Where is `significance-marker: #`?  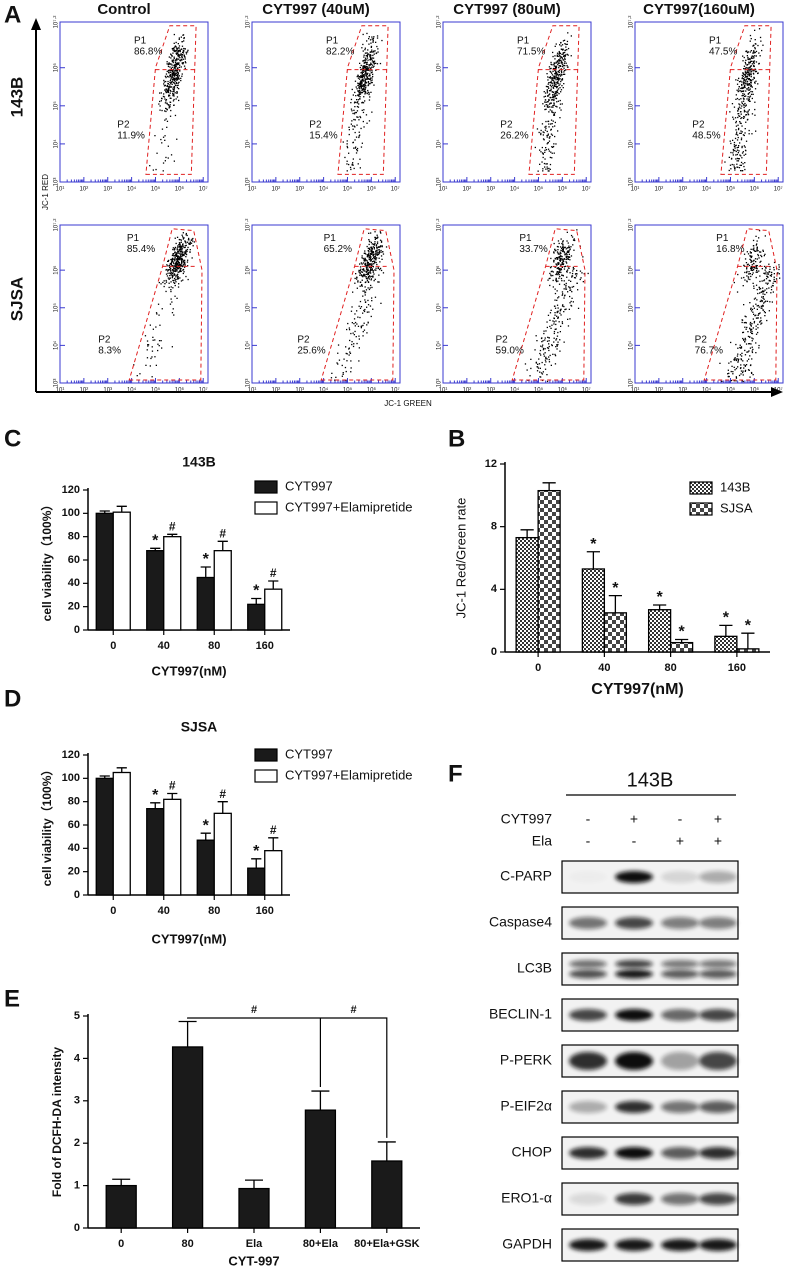
significance-marker: # is located at coordinates (354, 1010).